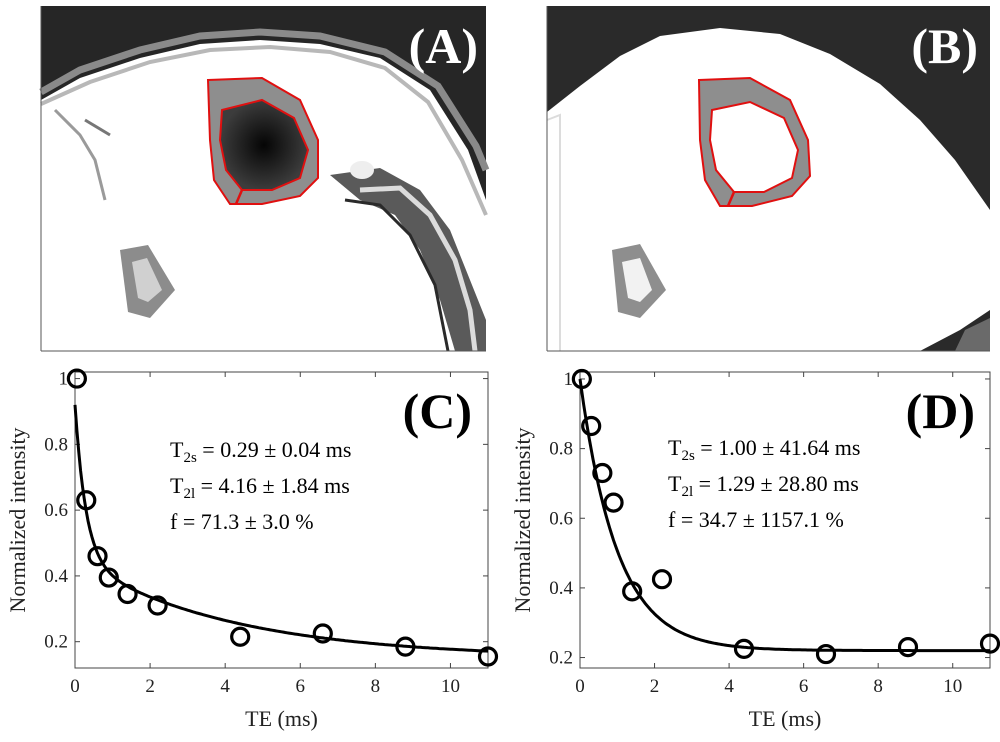  I want to click on fit-annotation: T2l = 4.16 ± 1.84 ms, so click(260, 487).